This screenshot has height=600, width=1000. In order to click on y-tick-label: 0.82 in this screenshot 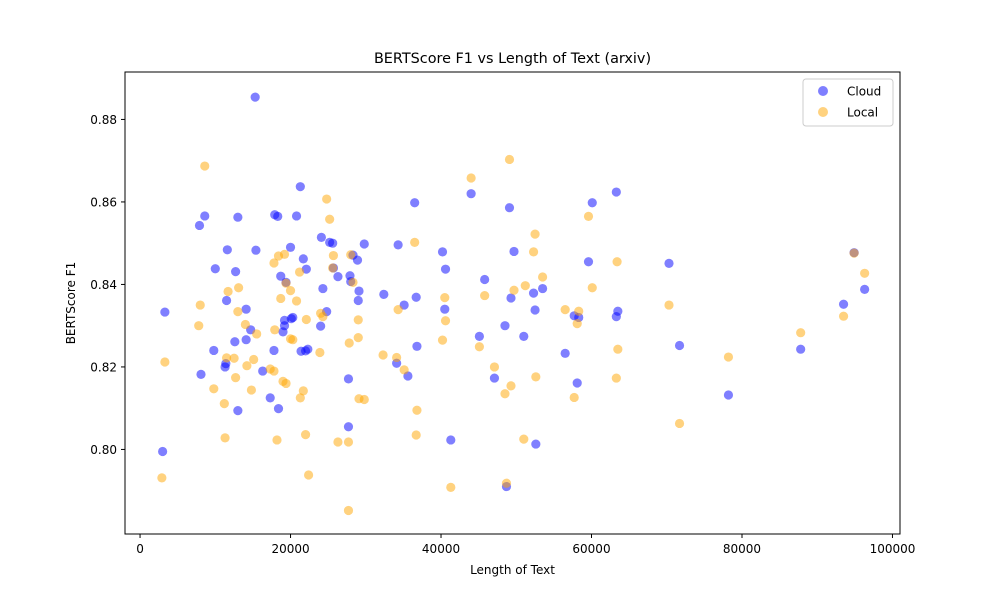, I will do `click(103, 367)`.